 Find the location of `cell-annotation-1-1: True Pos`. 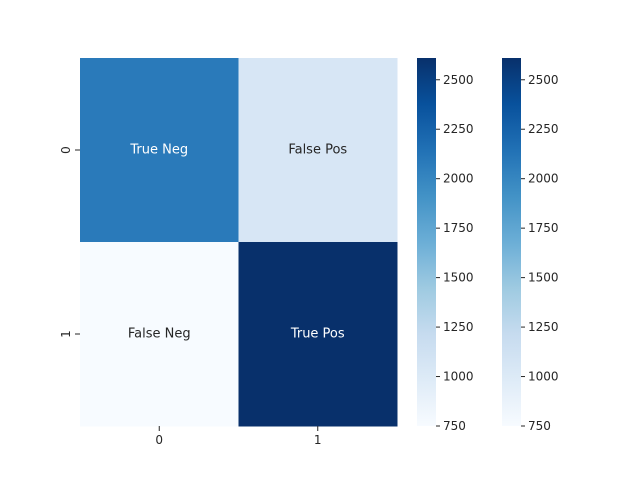

cell-annotation-1-1: True Pos is located at coordinates (317, 334).